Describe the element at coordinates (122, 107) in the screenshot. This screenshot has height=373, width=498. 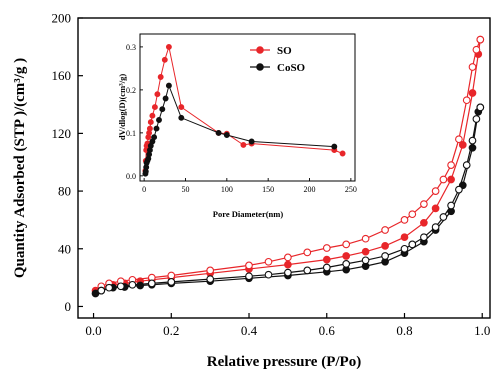
I see `inset-y-axis-label: dV/dlog(D)(cm³/g)` at that location.